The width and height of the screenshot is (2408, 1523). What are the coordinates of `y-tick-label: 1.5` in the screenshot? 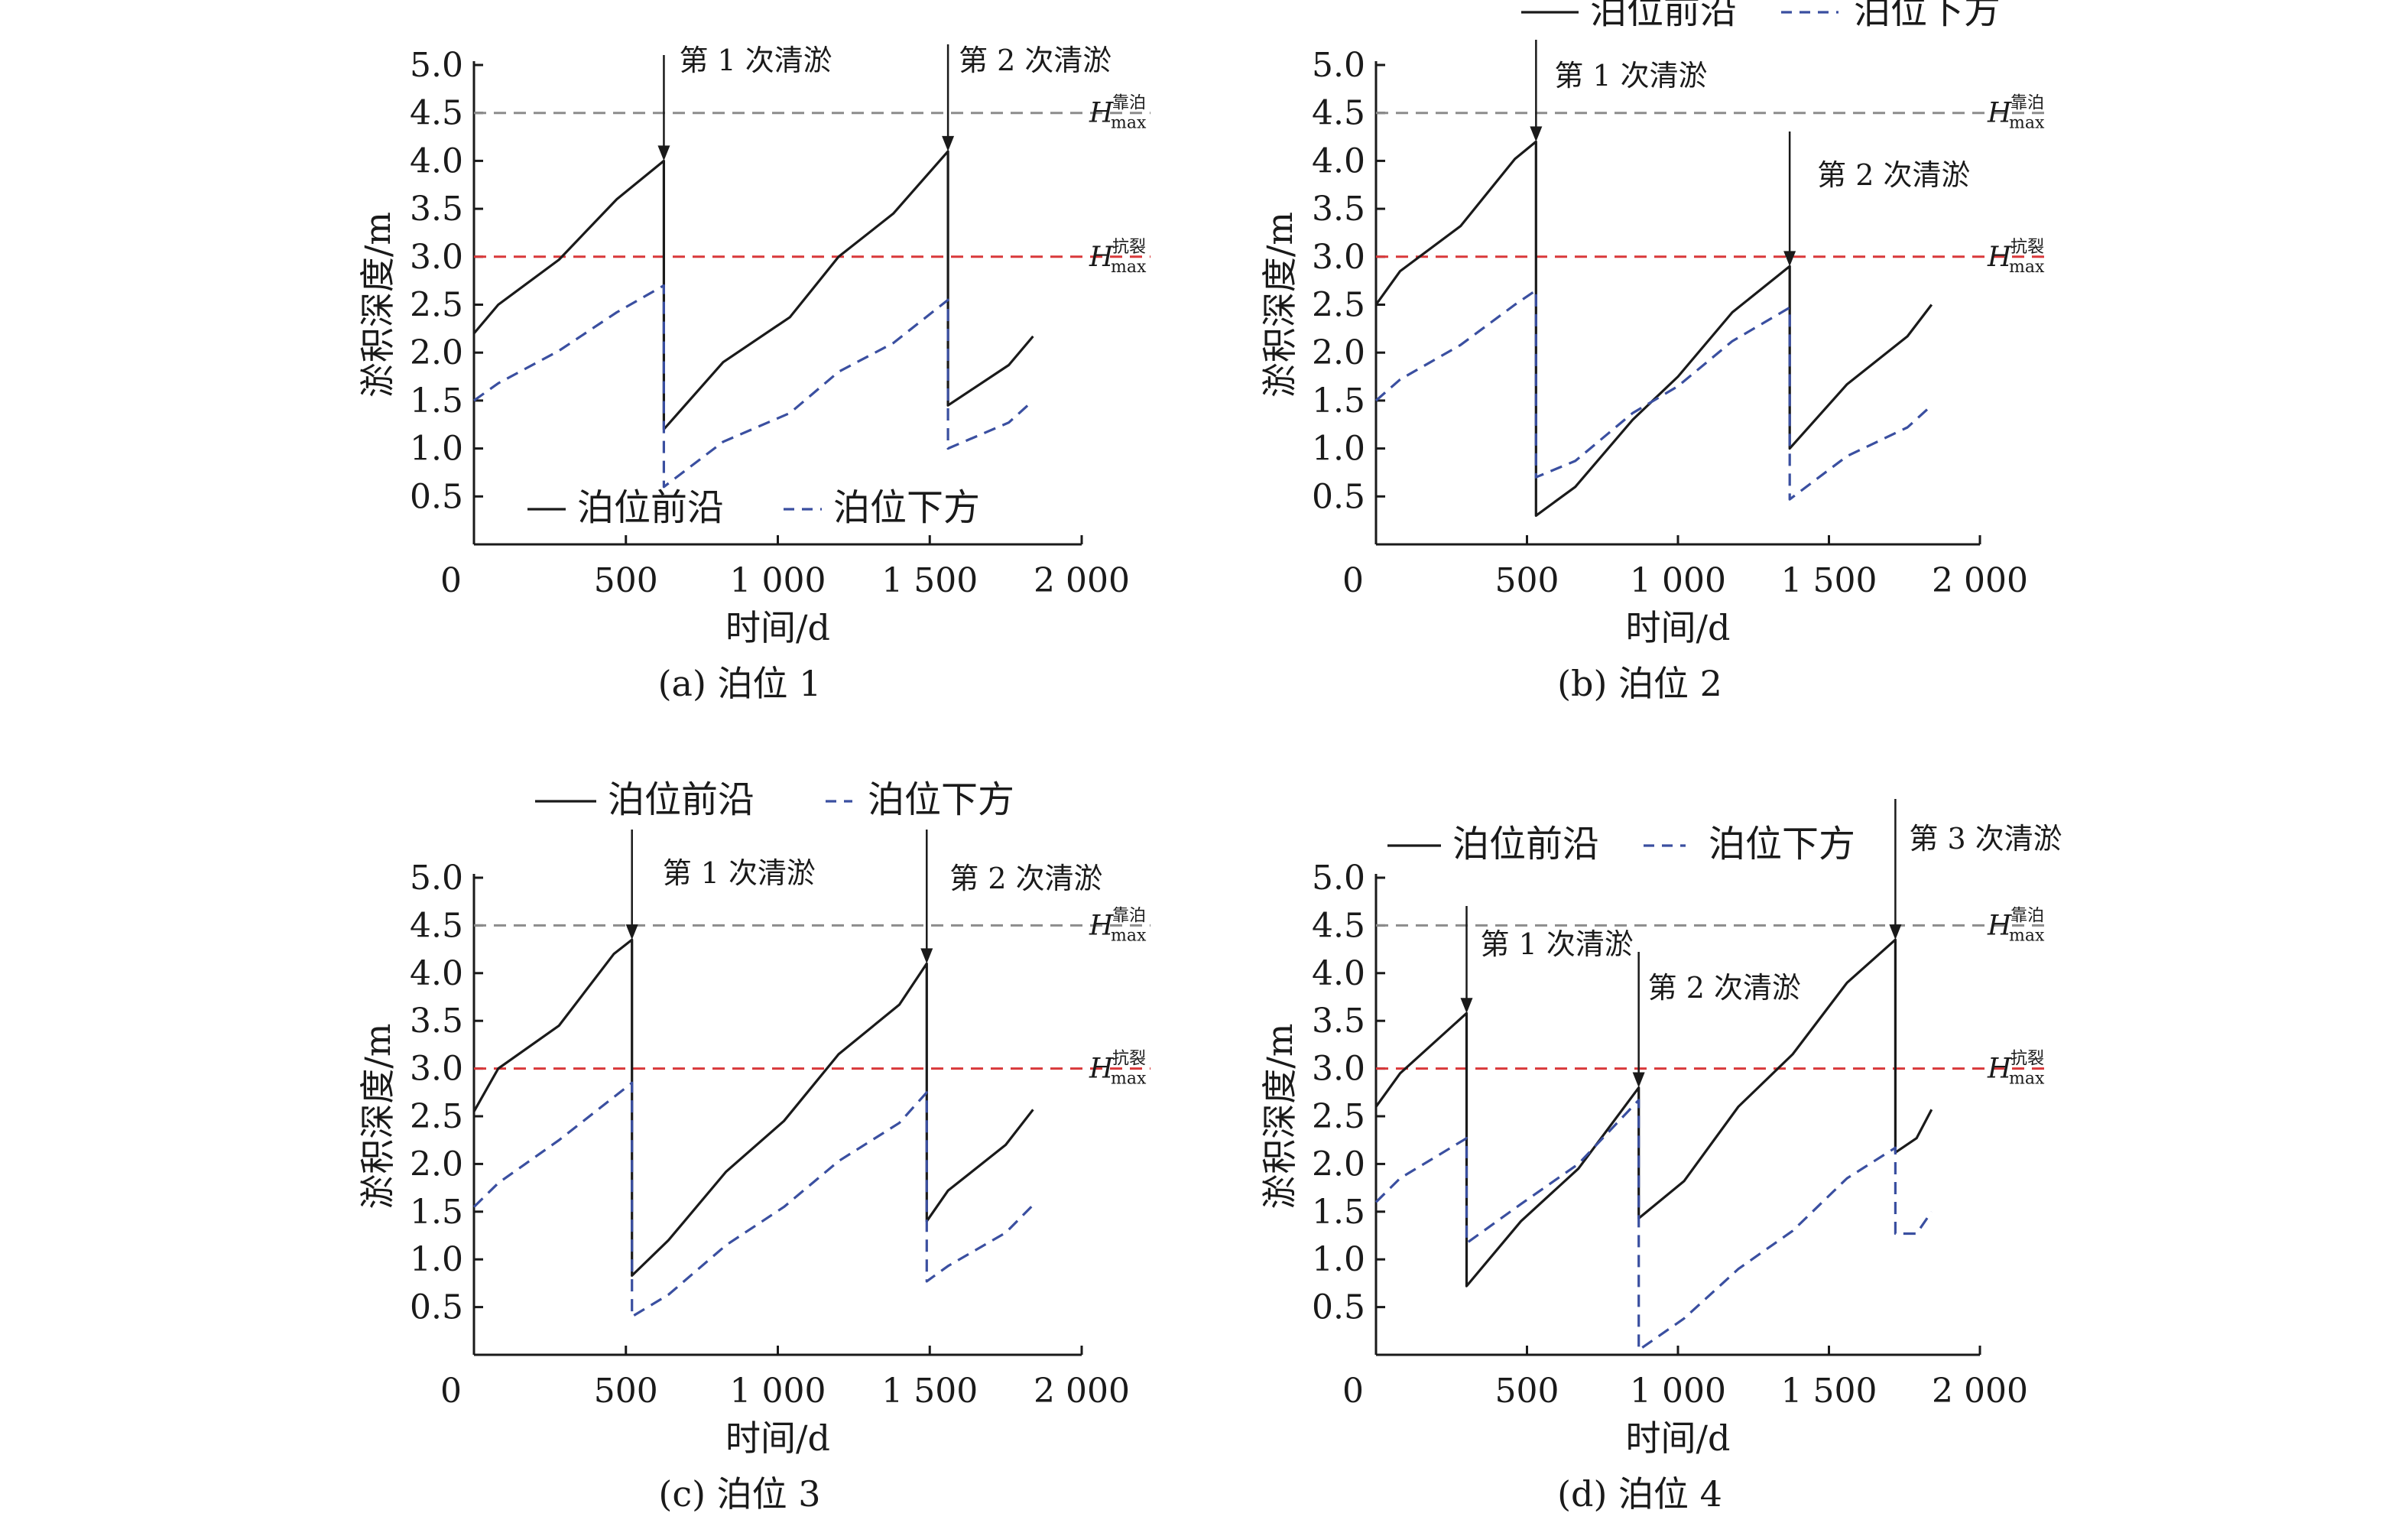 It's located at (1339, 1212).